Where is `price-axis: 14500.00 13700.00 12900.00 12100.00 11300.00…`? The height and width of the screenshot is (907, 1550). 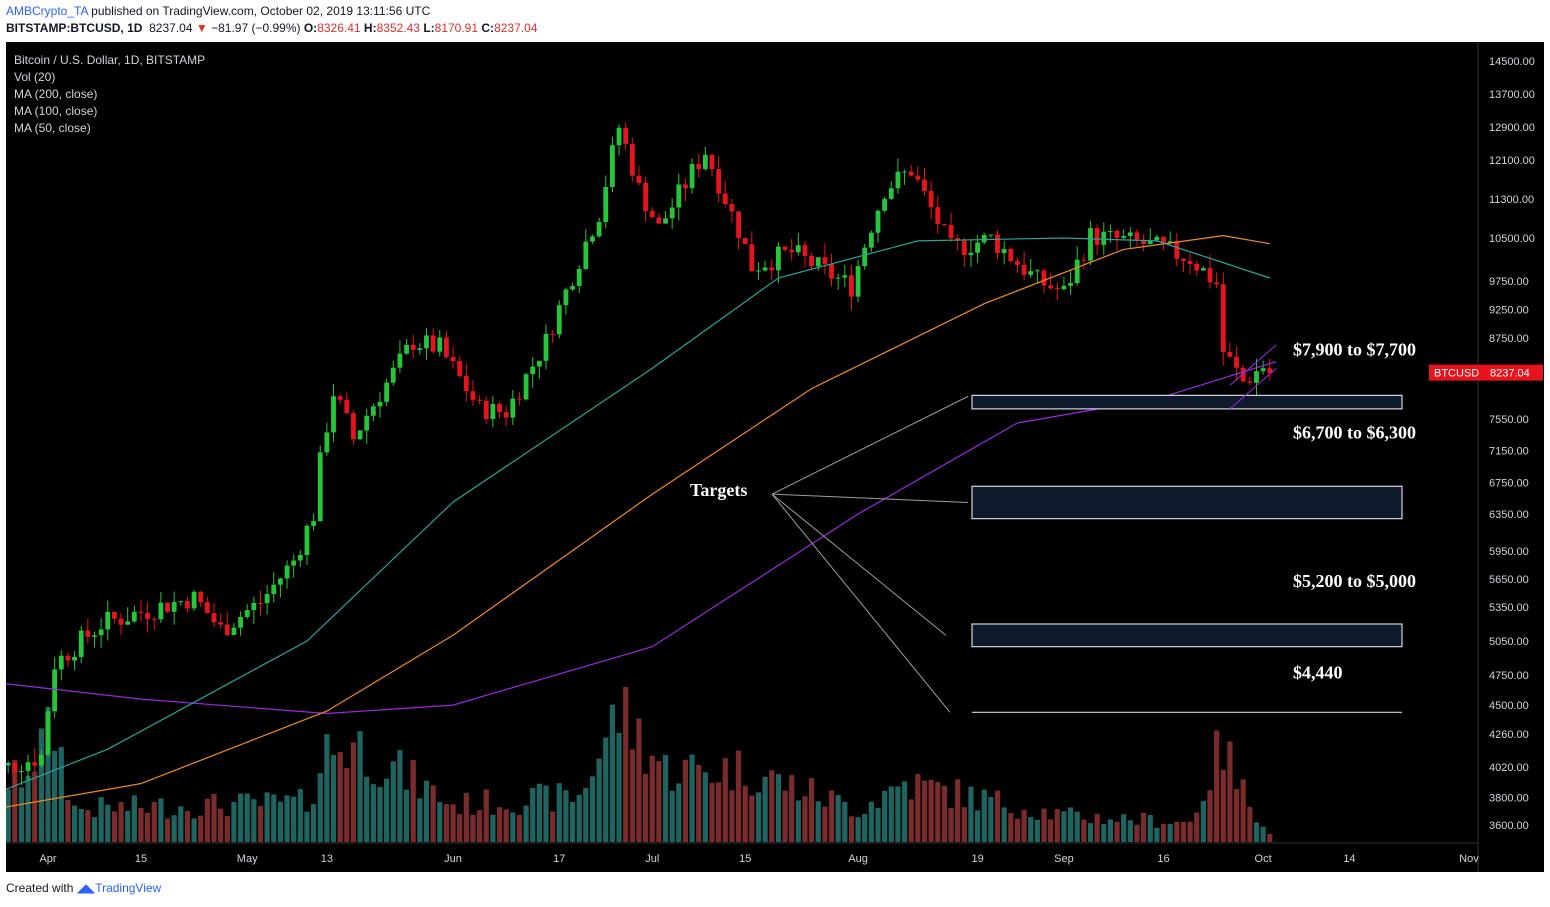
price-axis: 14500.00 13700.00 12900.00 12100.00 11300.00… is located at coordinates (1486, 457).